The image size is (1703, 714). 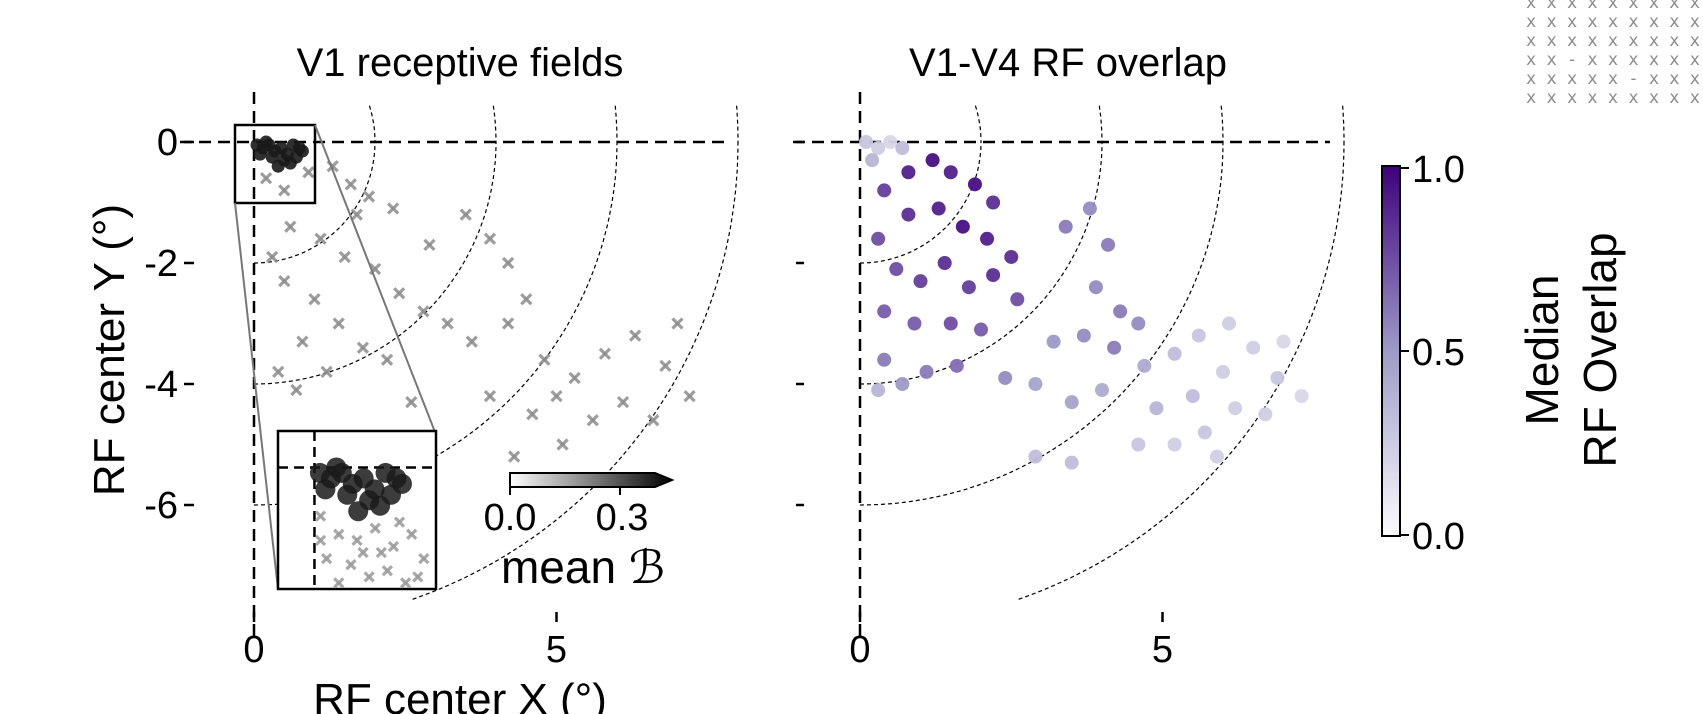 I want to click on zoom-connector-right, so click(x=375, y=278).